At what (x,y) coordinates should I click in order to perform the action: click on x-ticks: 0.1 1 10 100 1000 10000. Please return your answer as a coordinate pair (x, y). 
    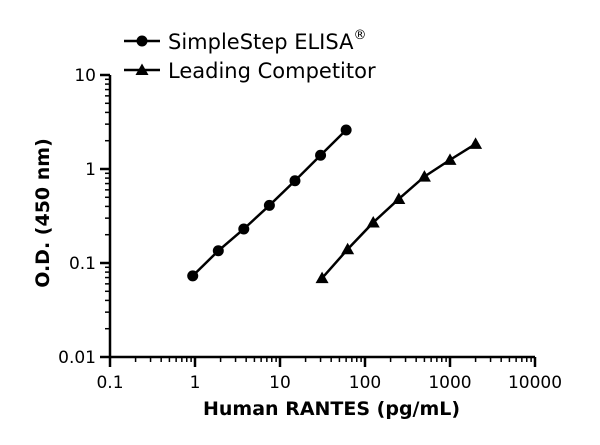
    Looking at the image, I should click on (329, 375).